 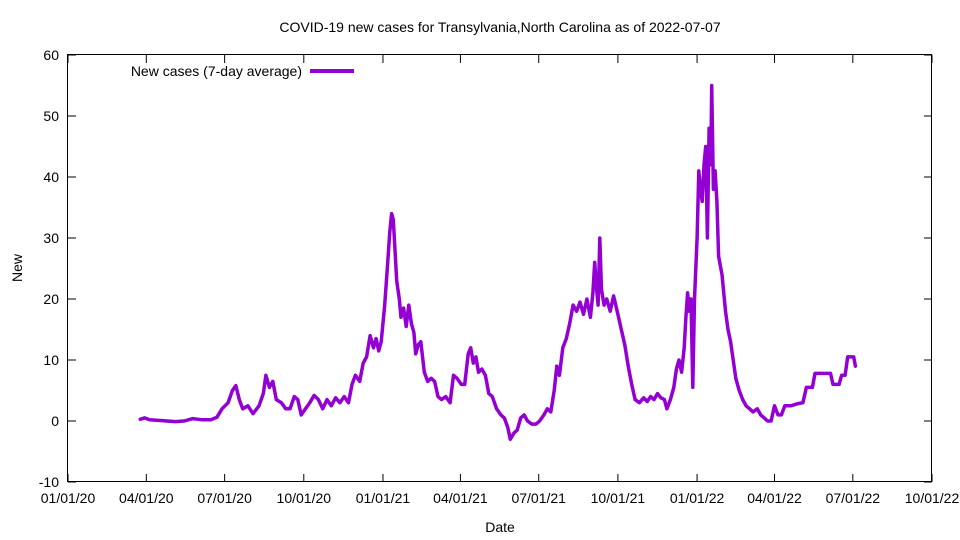 What do you see at coordinates (304, 498) in the screenshot?
I see `x-tick-label: 10/01/20` at bounding box center [304, 498].